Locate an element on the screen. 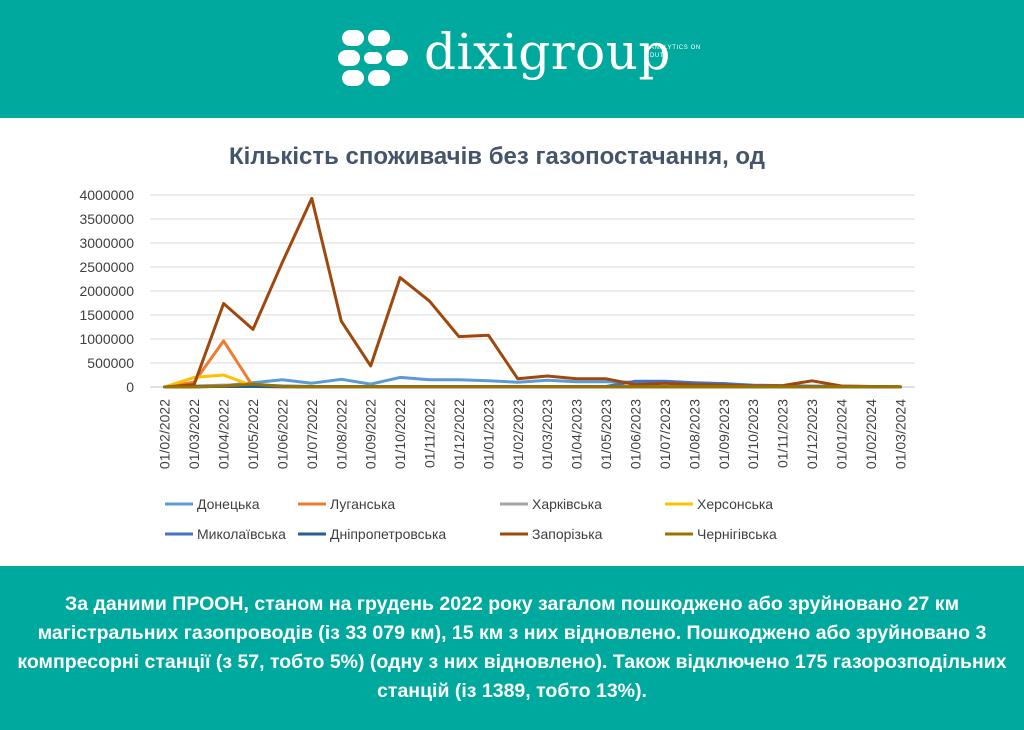 This screenshot has width=1024, height=730. y-tick-label: 500000 is located at coordinates (110, 363).